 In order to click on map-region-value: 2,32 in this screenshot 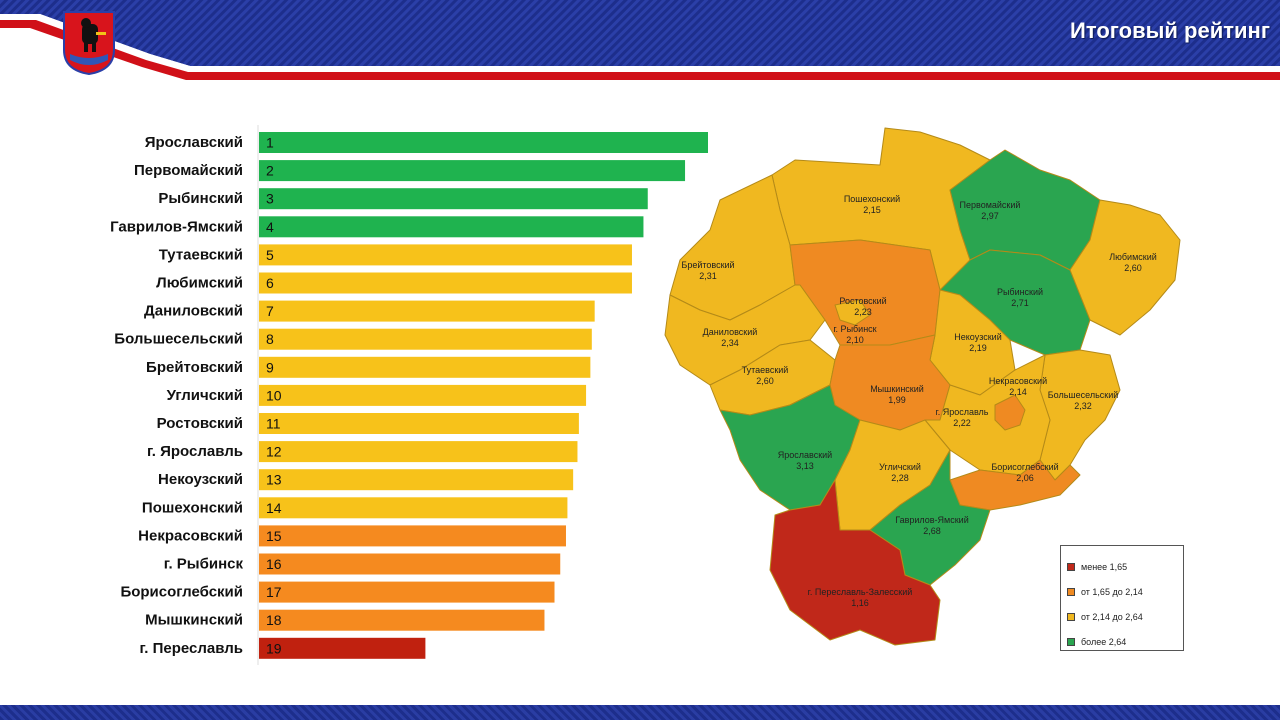, I will do `click(1083, 406)`.